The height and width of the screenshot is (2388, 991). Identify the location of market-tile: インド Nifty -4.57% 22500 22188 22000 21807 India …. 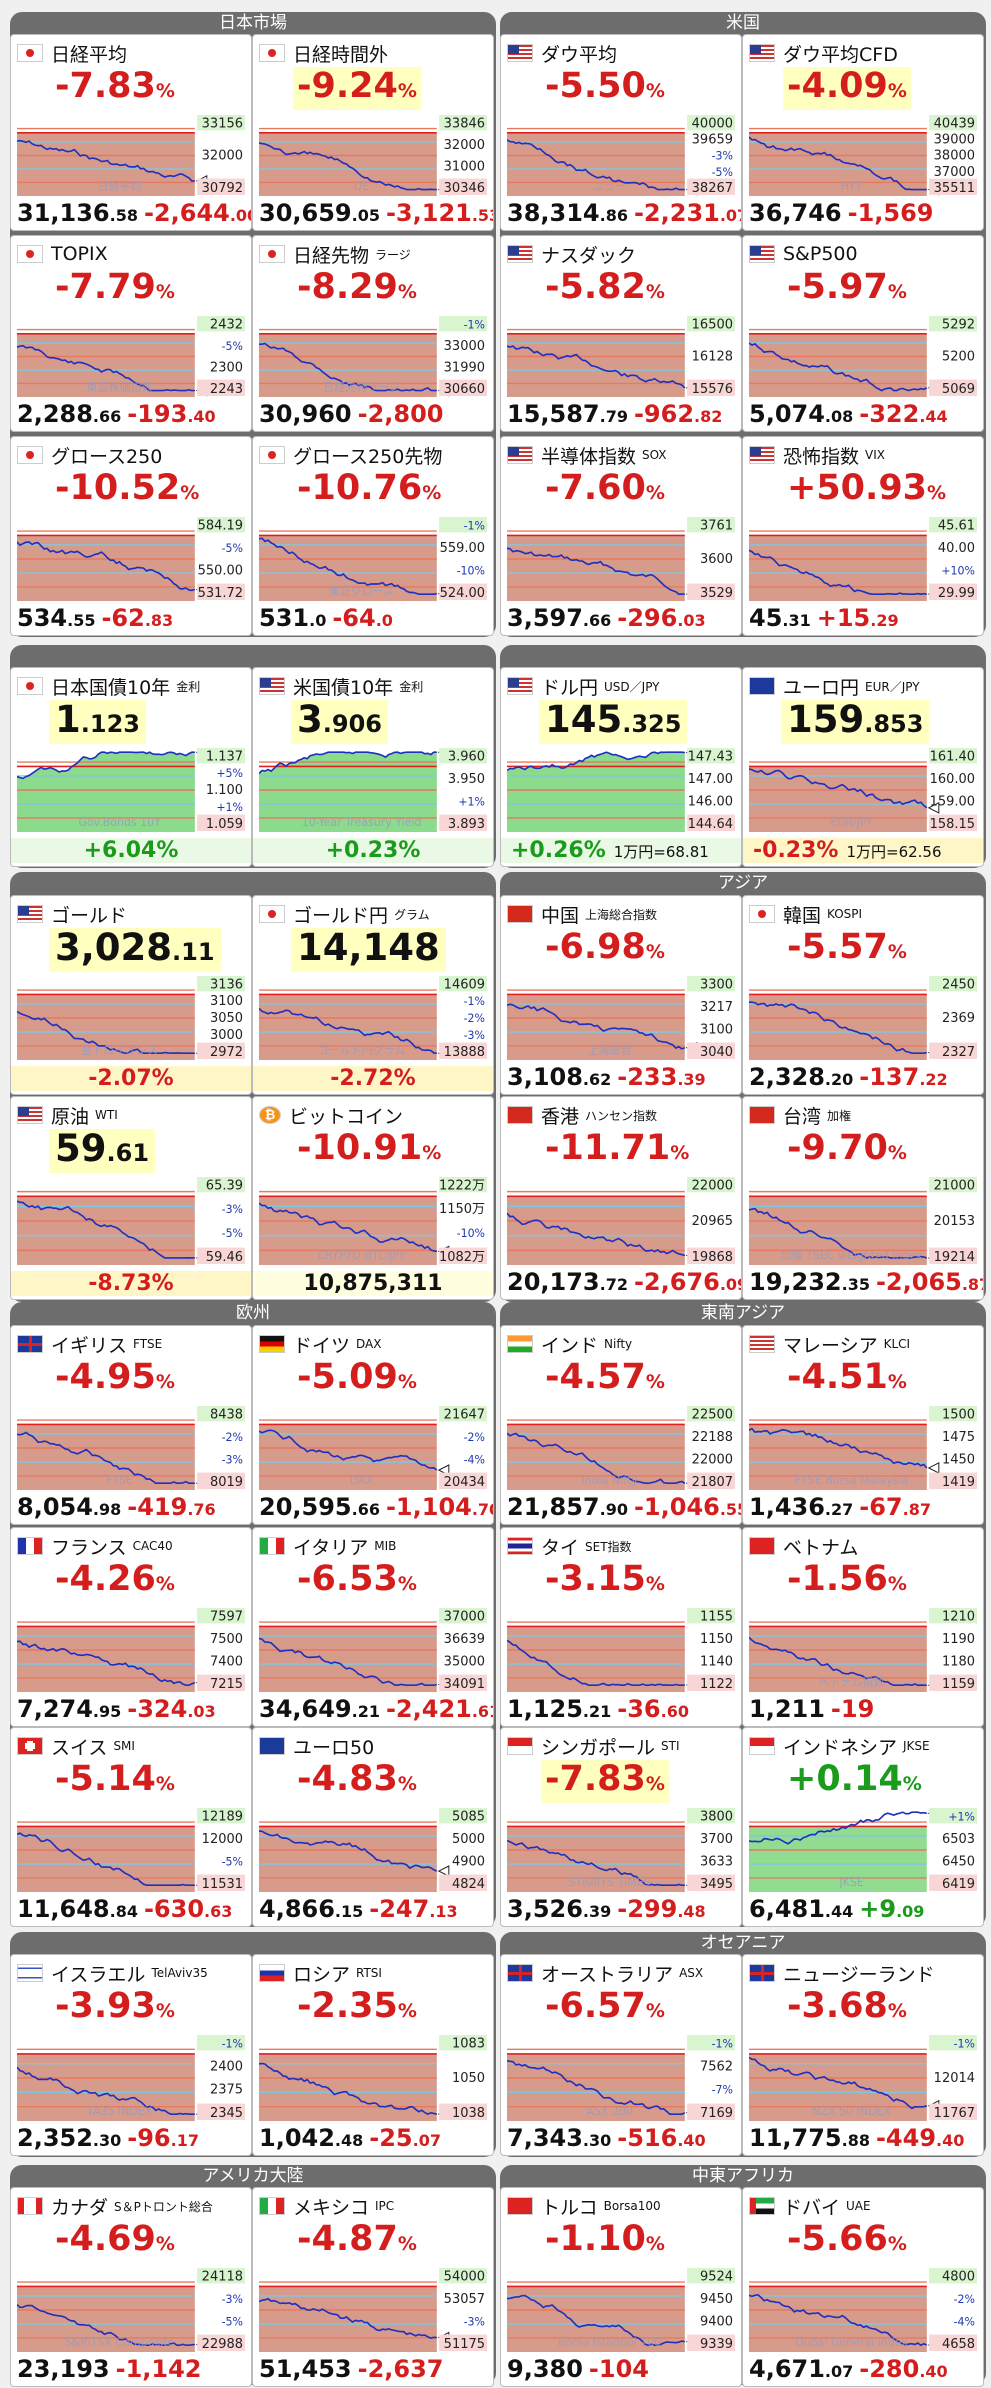
(621, 1425).